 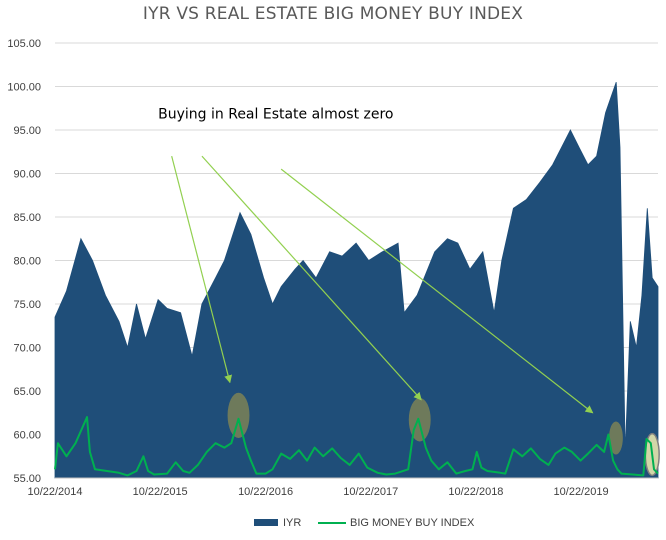 I want to click on big-money-buy-index-line, so click(x=356, y=446).